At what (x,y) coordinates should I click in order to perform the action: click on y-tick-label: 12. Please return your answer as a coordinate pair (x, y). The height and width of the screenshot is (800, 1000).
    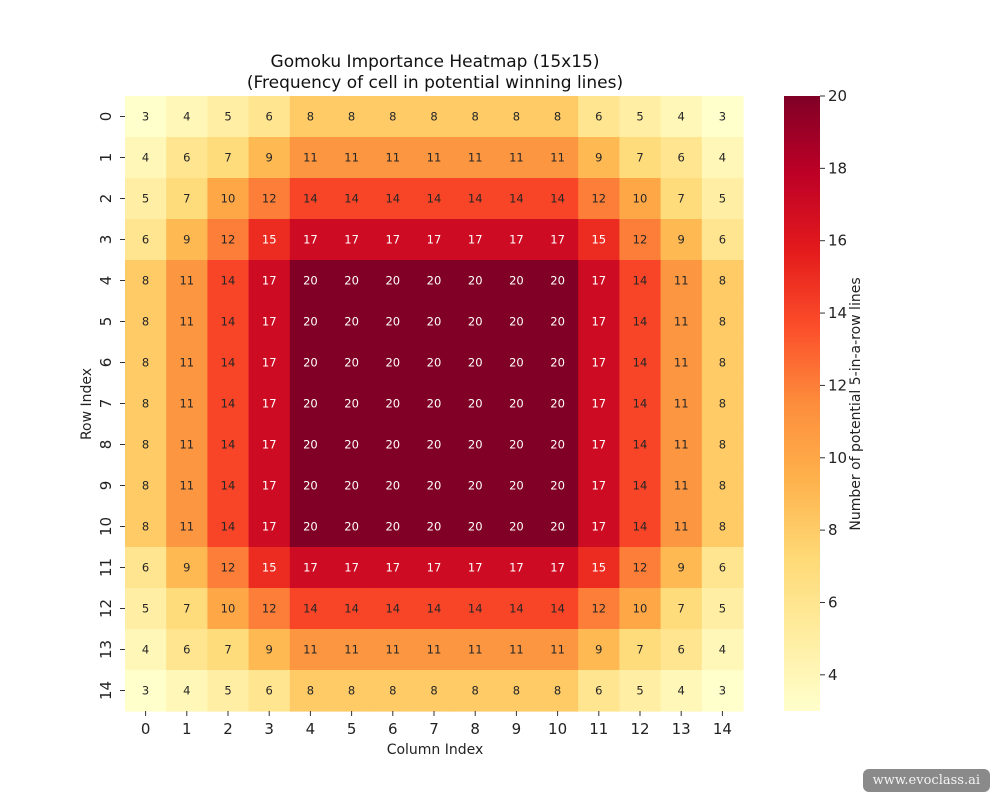
    Looking at the image, I should click on (106, 608).